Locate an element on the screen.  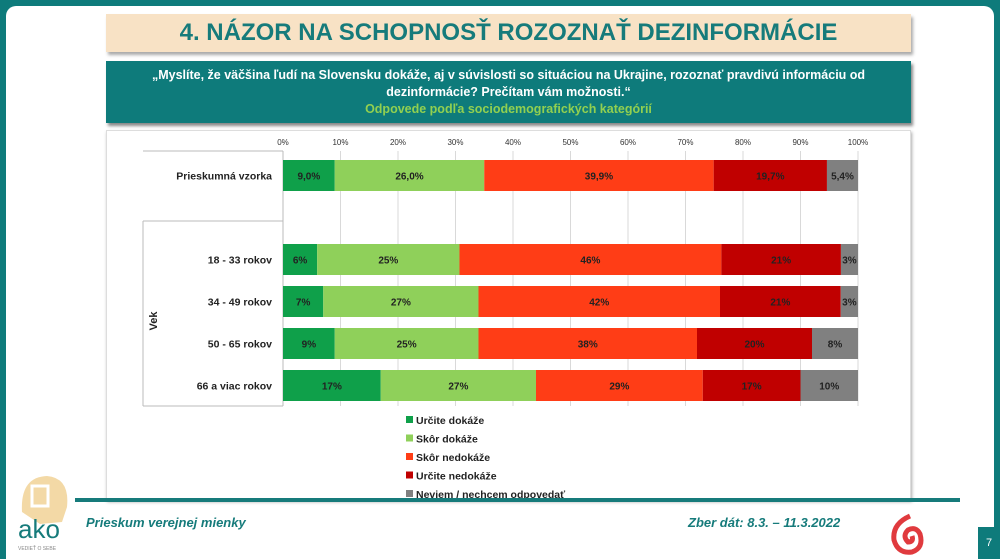
data-label: 39,9% is located at coordinates (599, 177).